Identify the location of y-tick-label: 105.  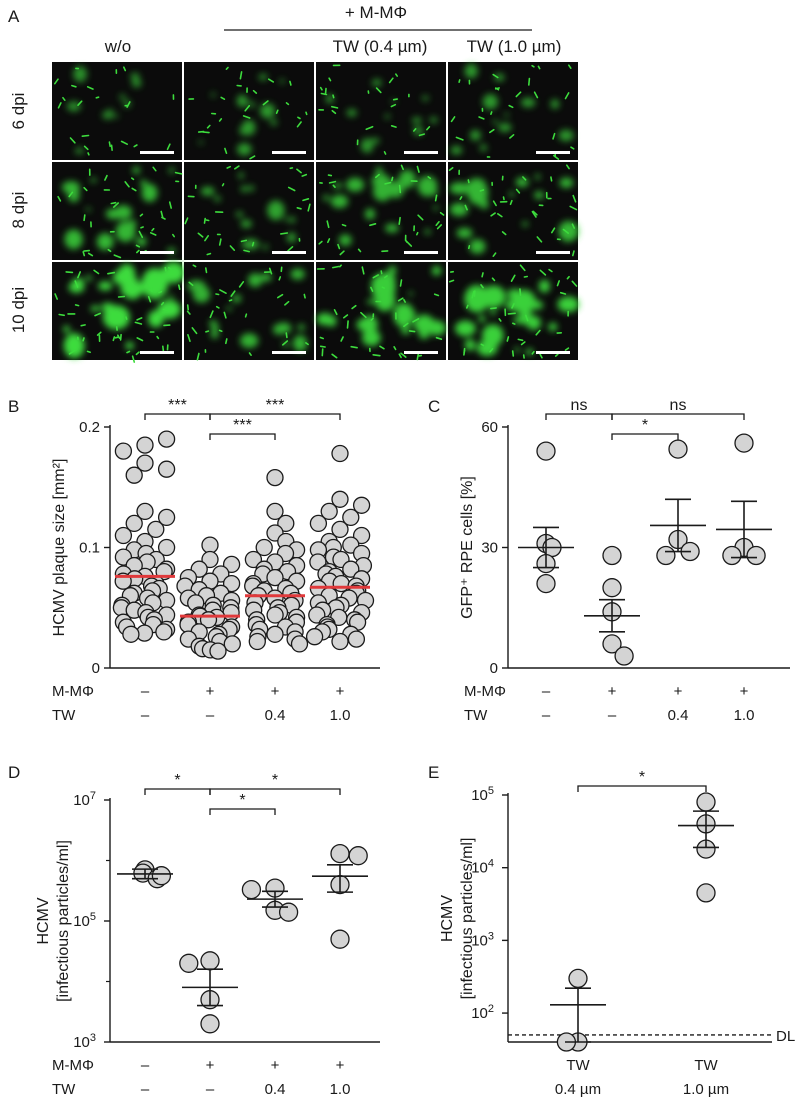
(84, 920).